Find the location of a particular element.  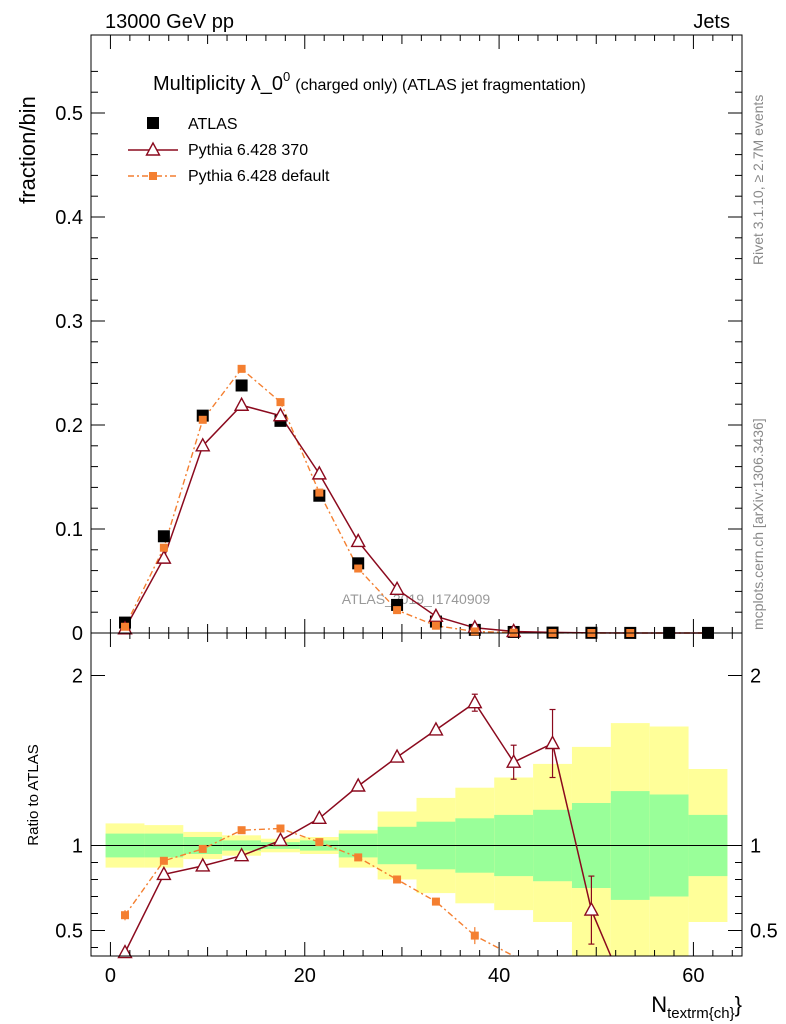

y-tick-label: 0.2 is located at coordinates (69, 426).